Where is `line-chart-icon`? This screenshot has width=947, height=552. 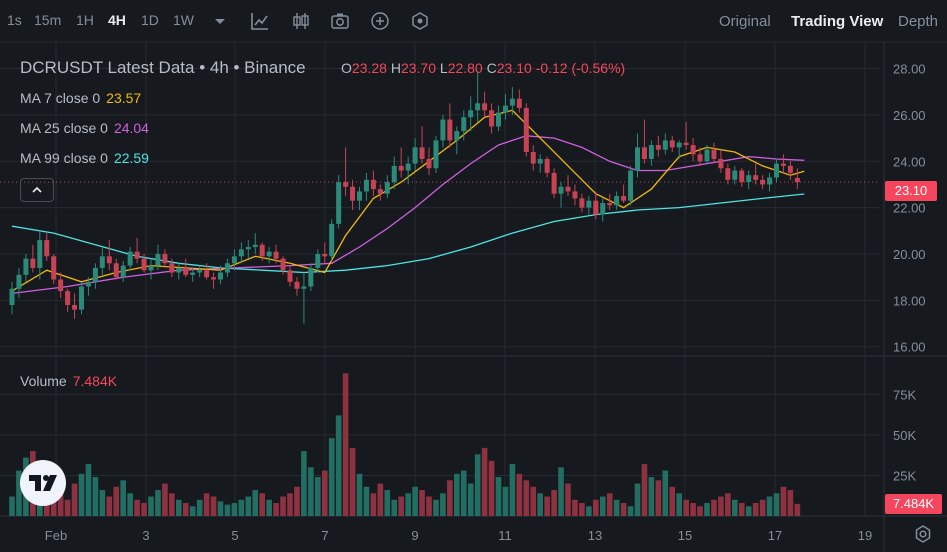 line-chart-icon is located at coordinates (260, 21).